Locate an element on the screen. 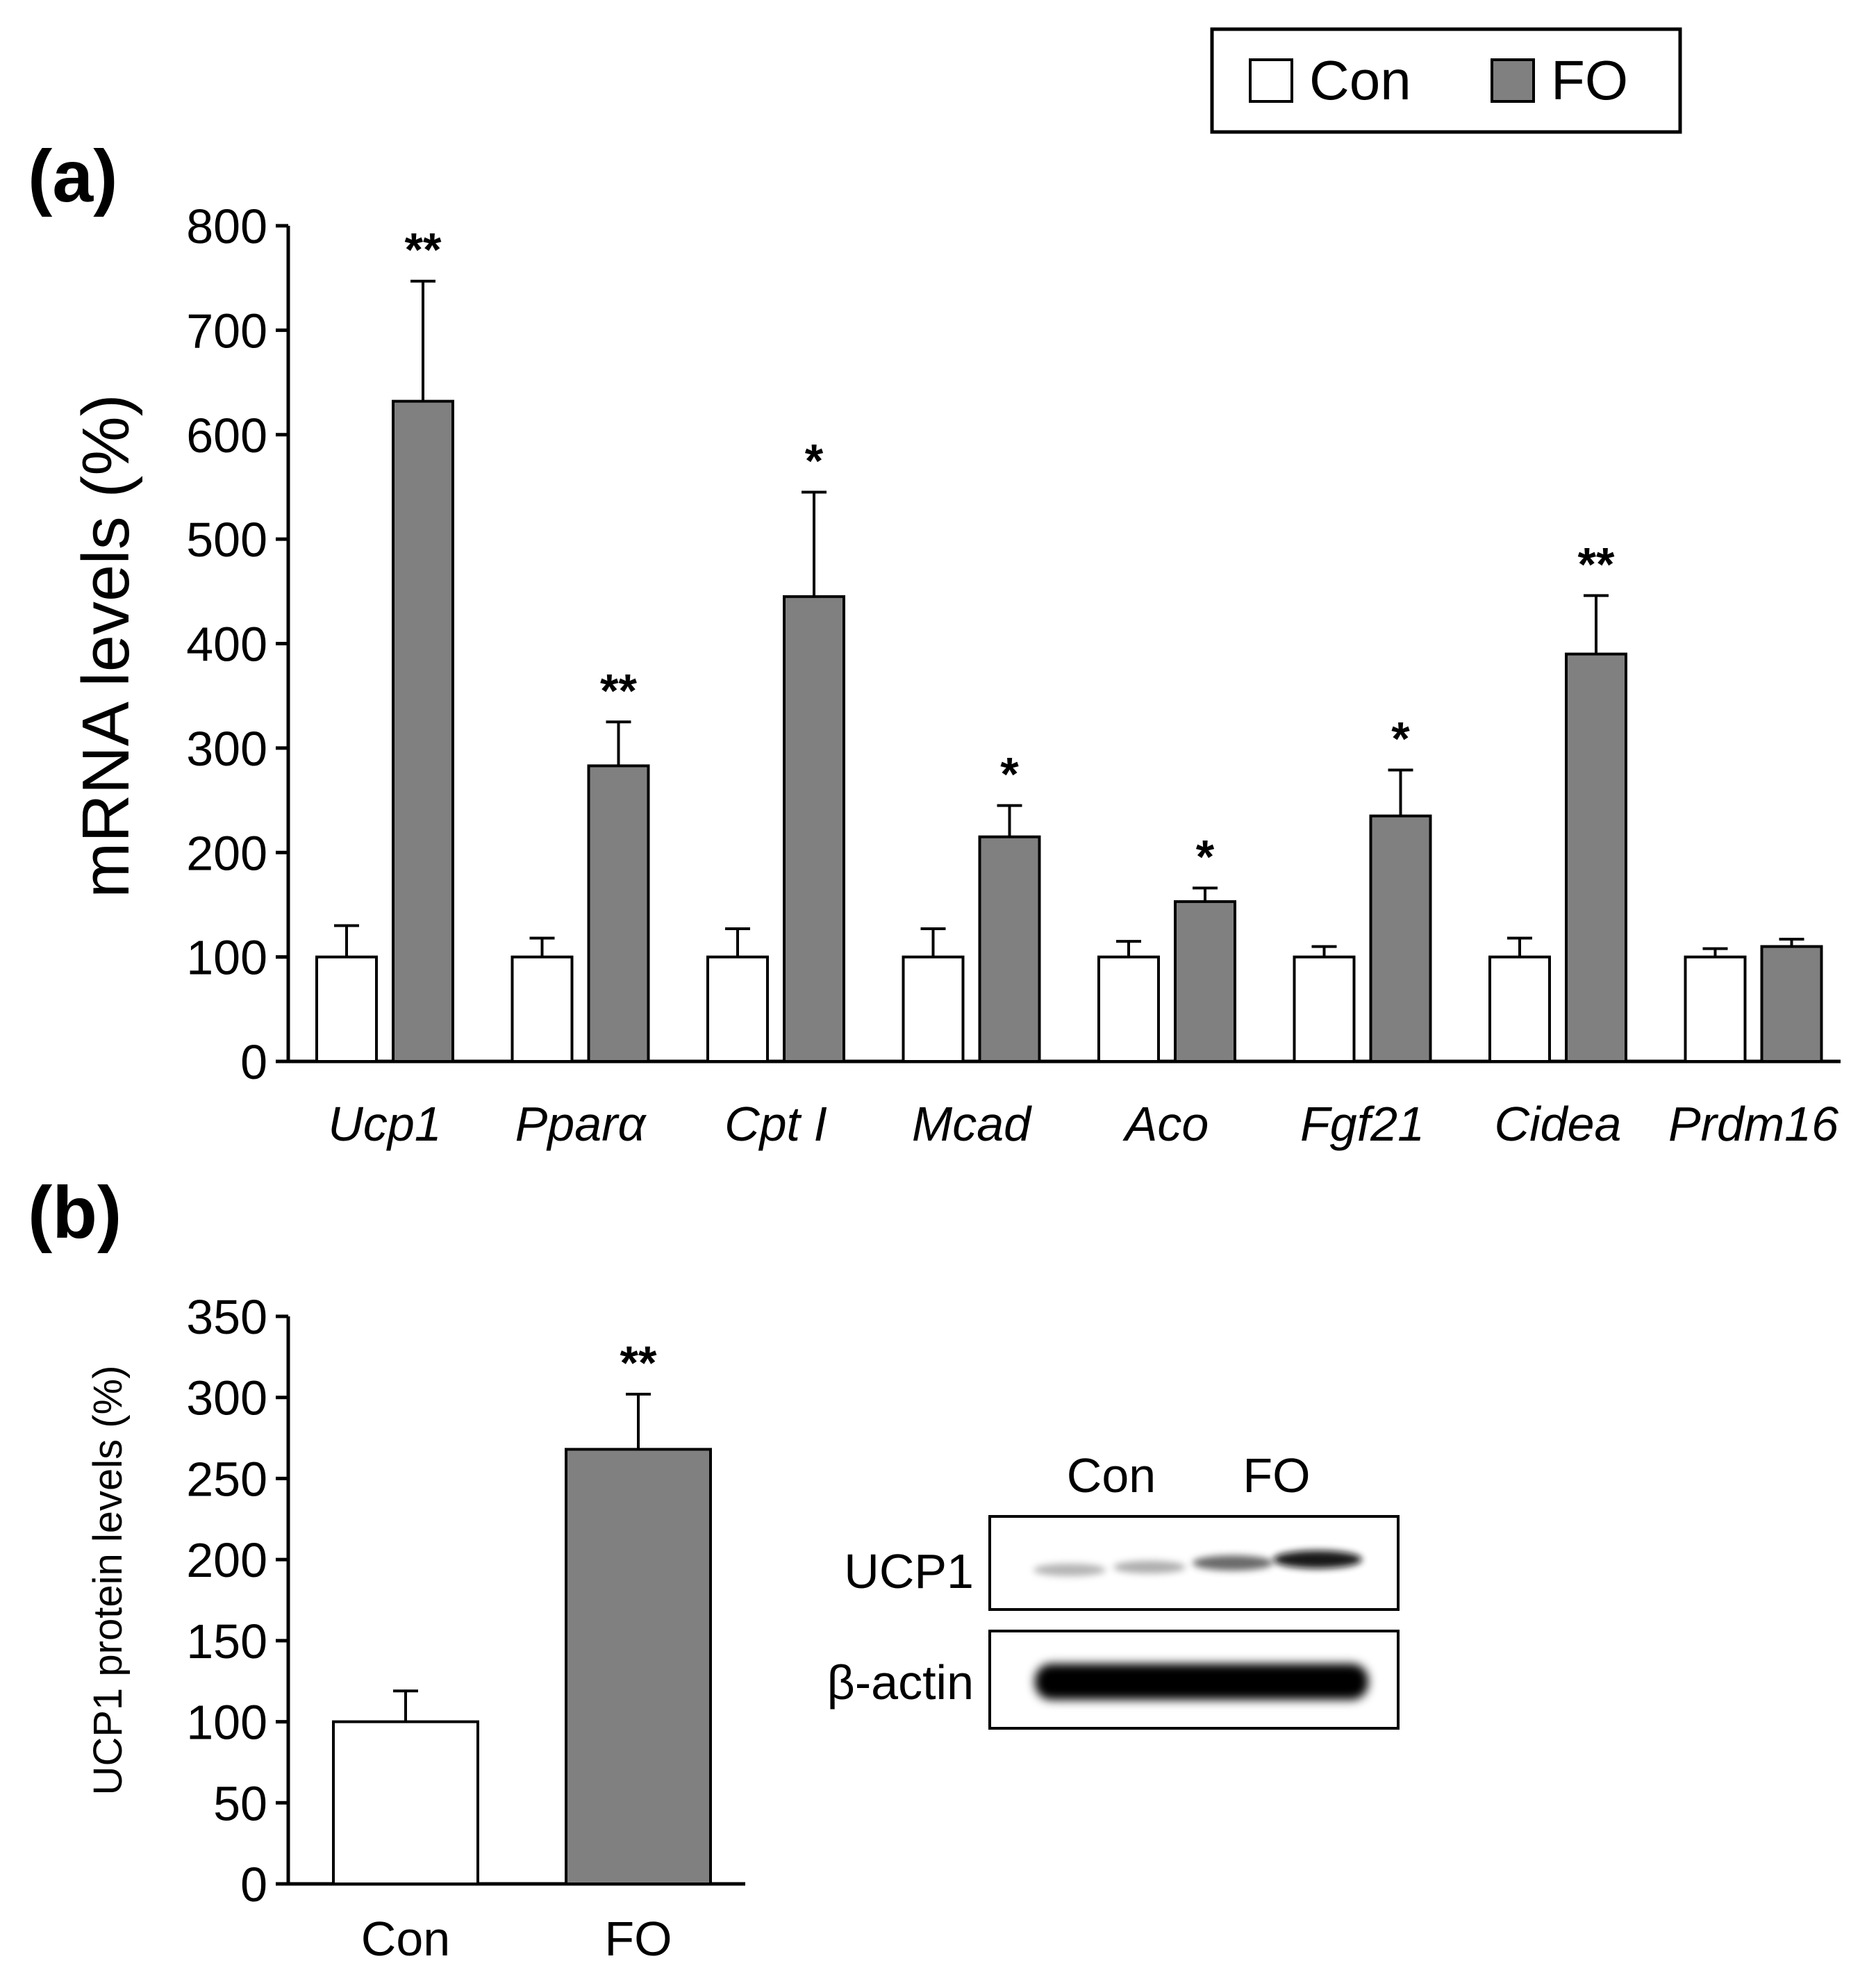  bar-con-ucp1 is located at coordinates (346, 1009).